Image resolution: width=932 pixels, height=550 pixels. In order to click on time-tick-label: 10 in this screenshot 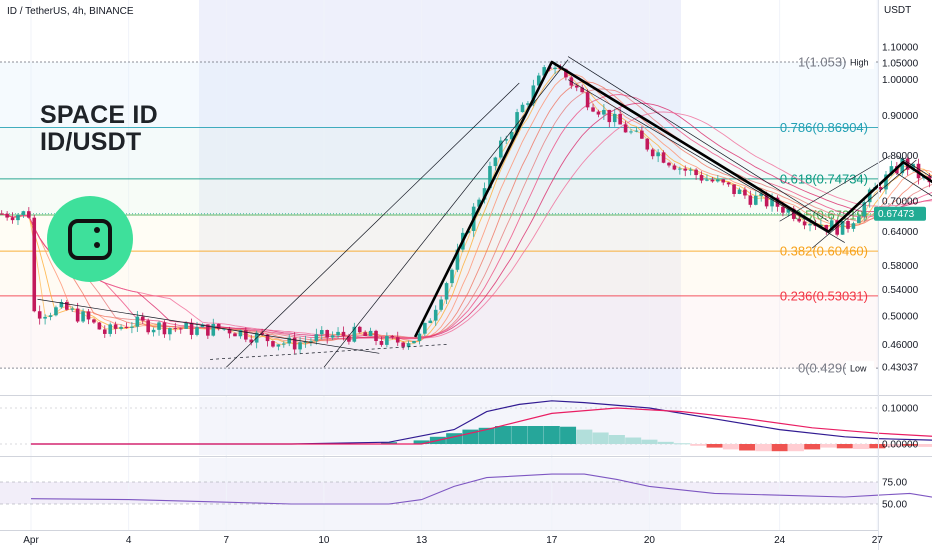, I will do `click(324, 540)`.